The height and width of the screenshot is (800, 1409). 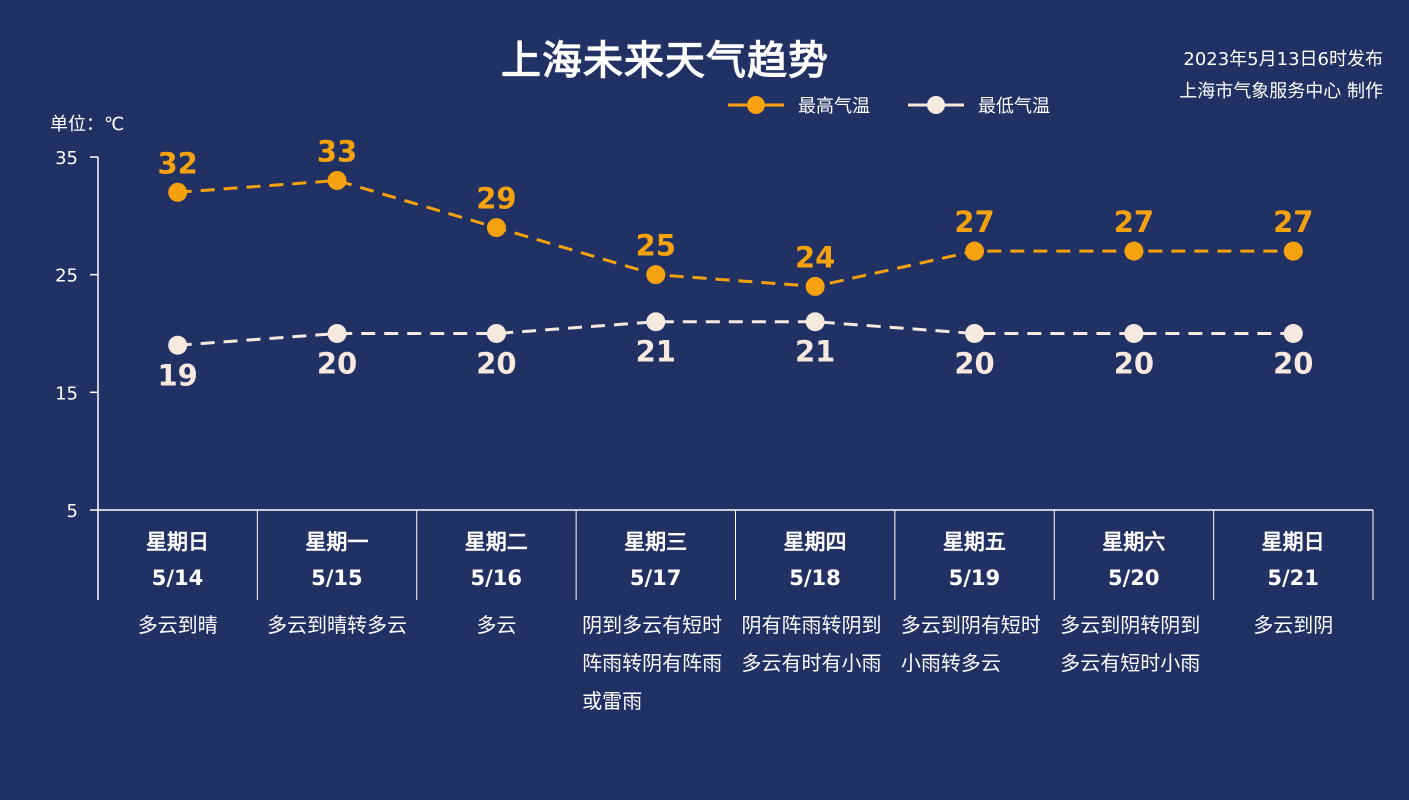 What do you see at coordinates (177, 560) in the screenshot?
I see `day-header: 星期日 5/14` at bounding box center [177, 560].